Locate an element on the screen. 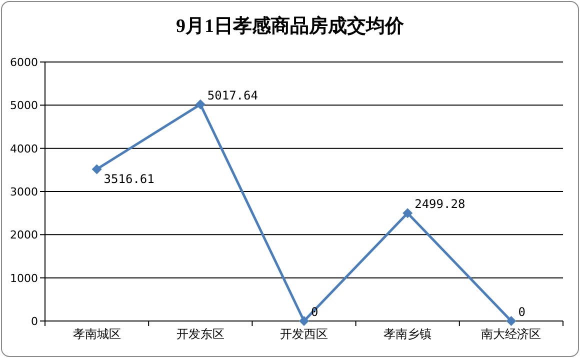 This screenshot has width=580, height=358. y-tick-label: 5000 is located at coordinates (24, 105).